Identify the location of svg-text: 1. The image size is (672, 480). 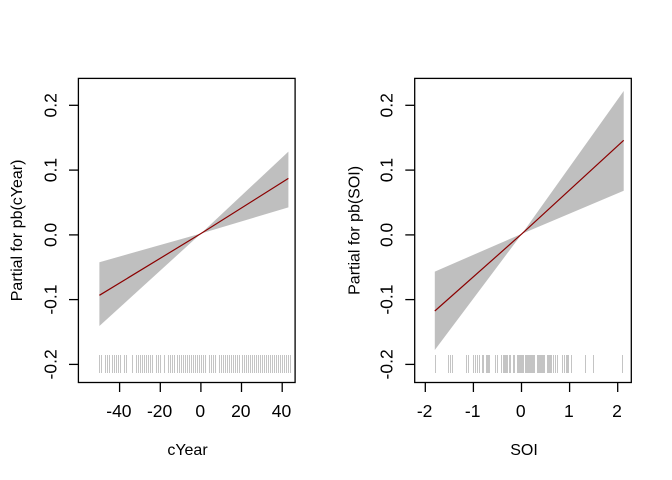
(569, 411).